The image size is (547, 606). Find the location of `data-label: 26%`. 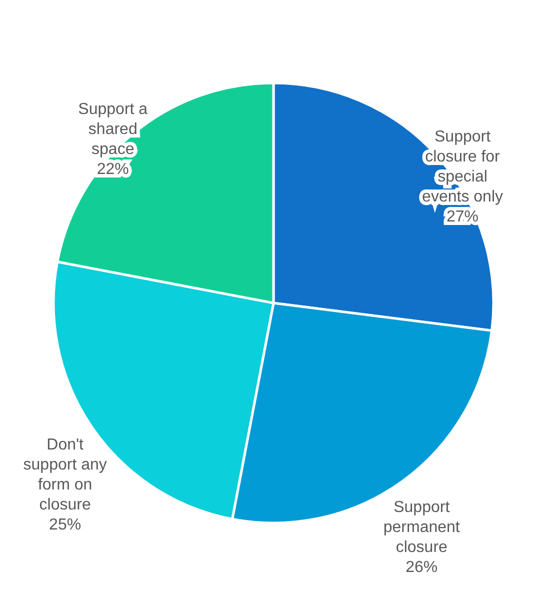

data-label: 26% is located at coordinates (422, 567).